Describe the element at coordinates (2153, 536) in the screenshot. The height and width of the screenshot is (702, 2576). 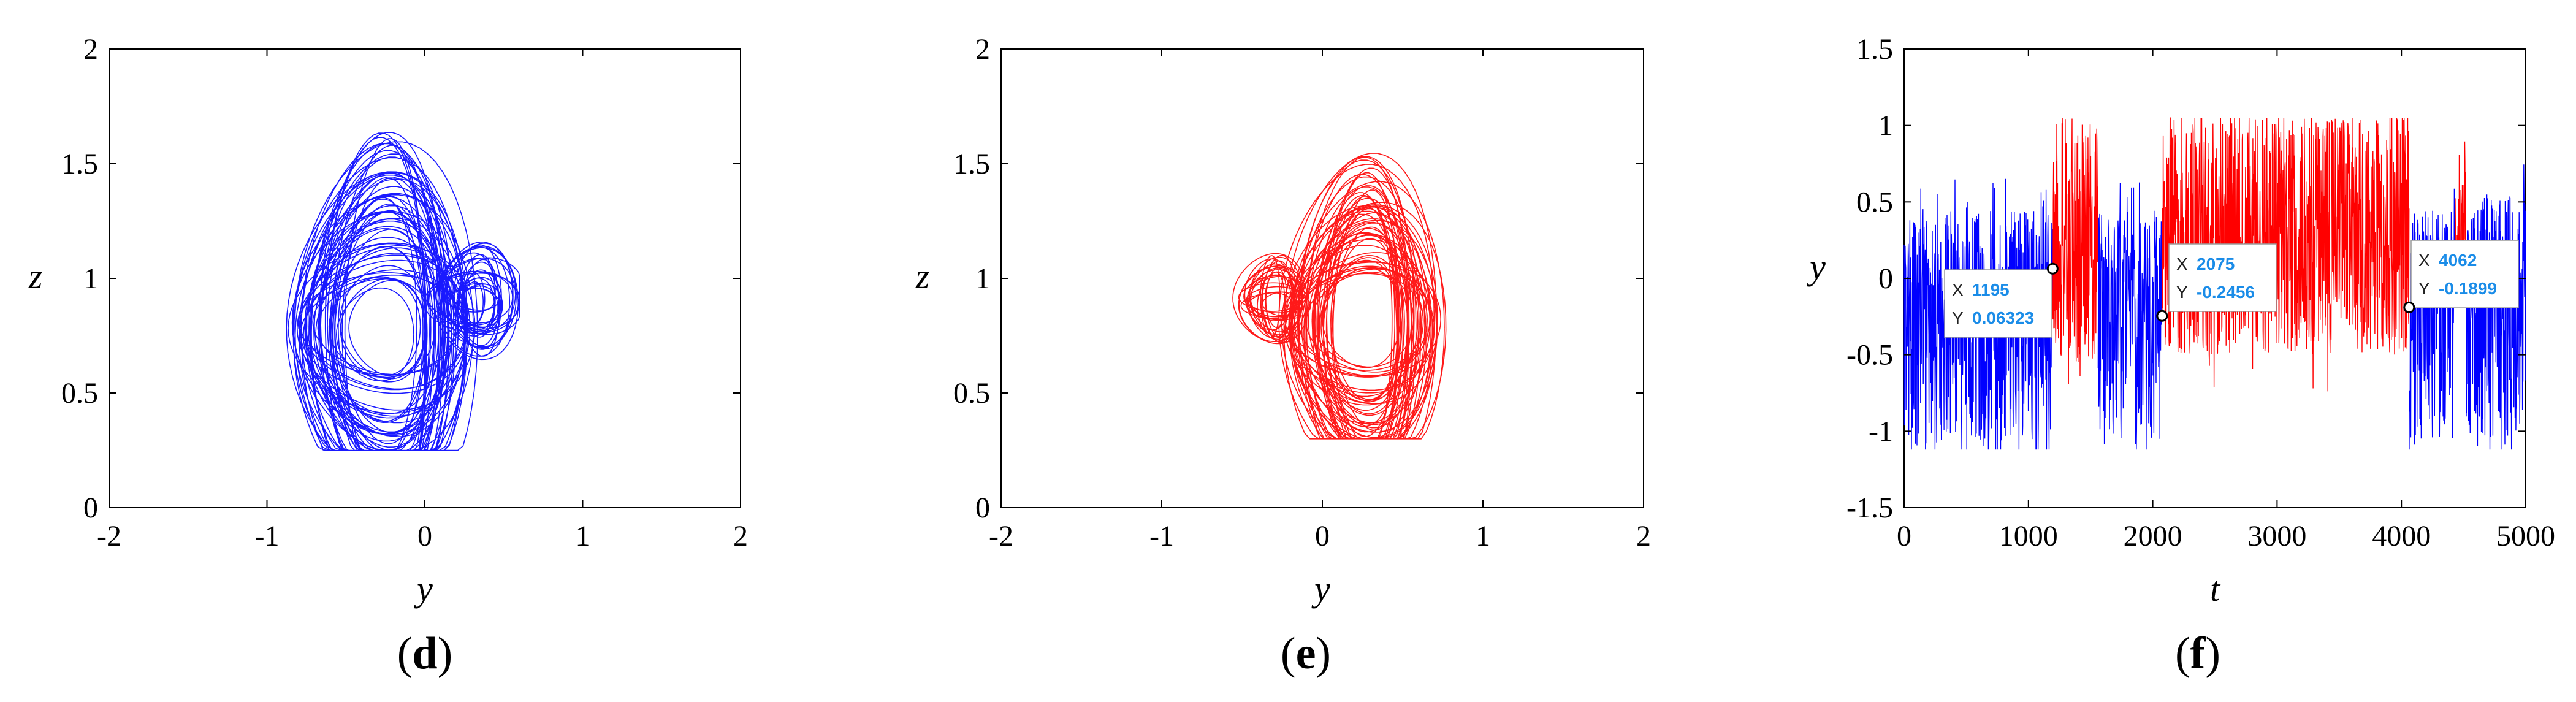
I see `xtick-label: 2000` at that location.